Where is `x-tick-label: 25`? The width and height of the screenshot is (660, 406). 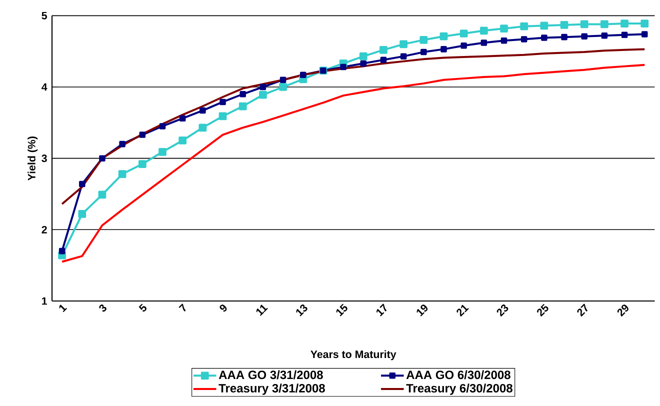
x-tick-label: 25 is located at coordinates (542, 310).